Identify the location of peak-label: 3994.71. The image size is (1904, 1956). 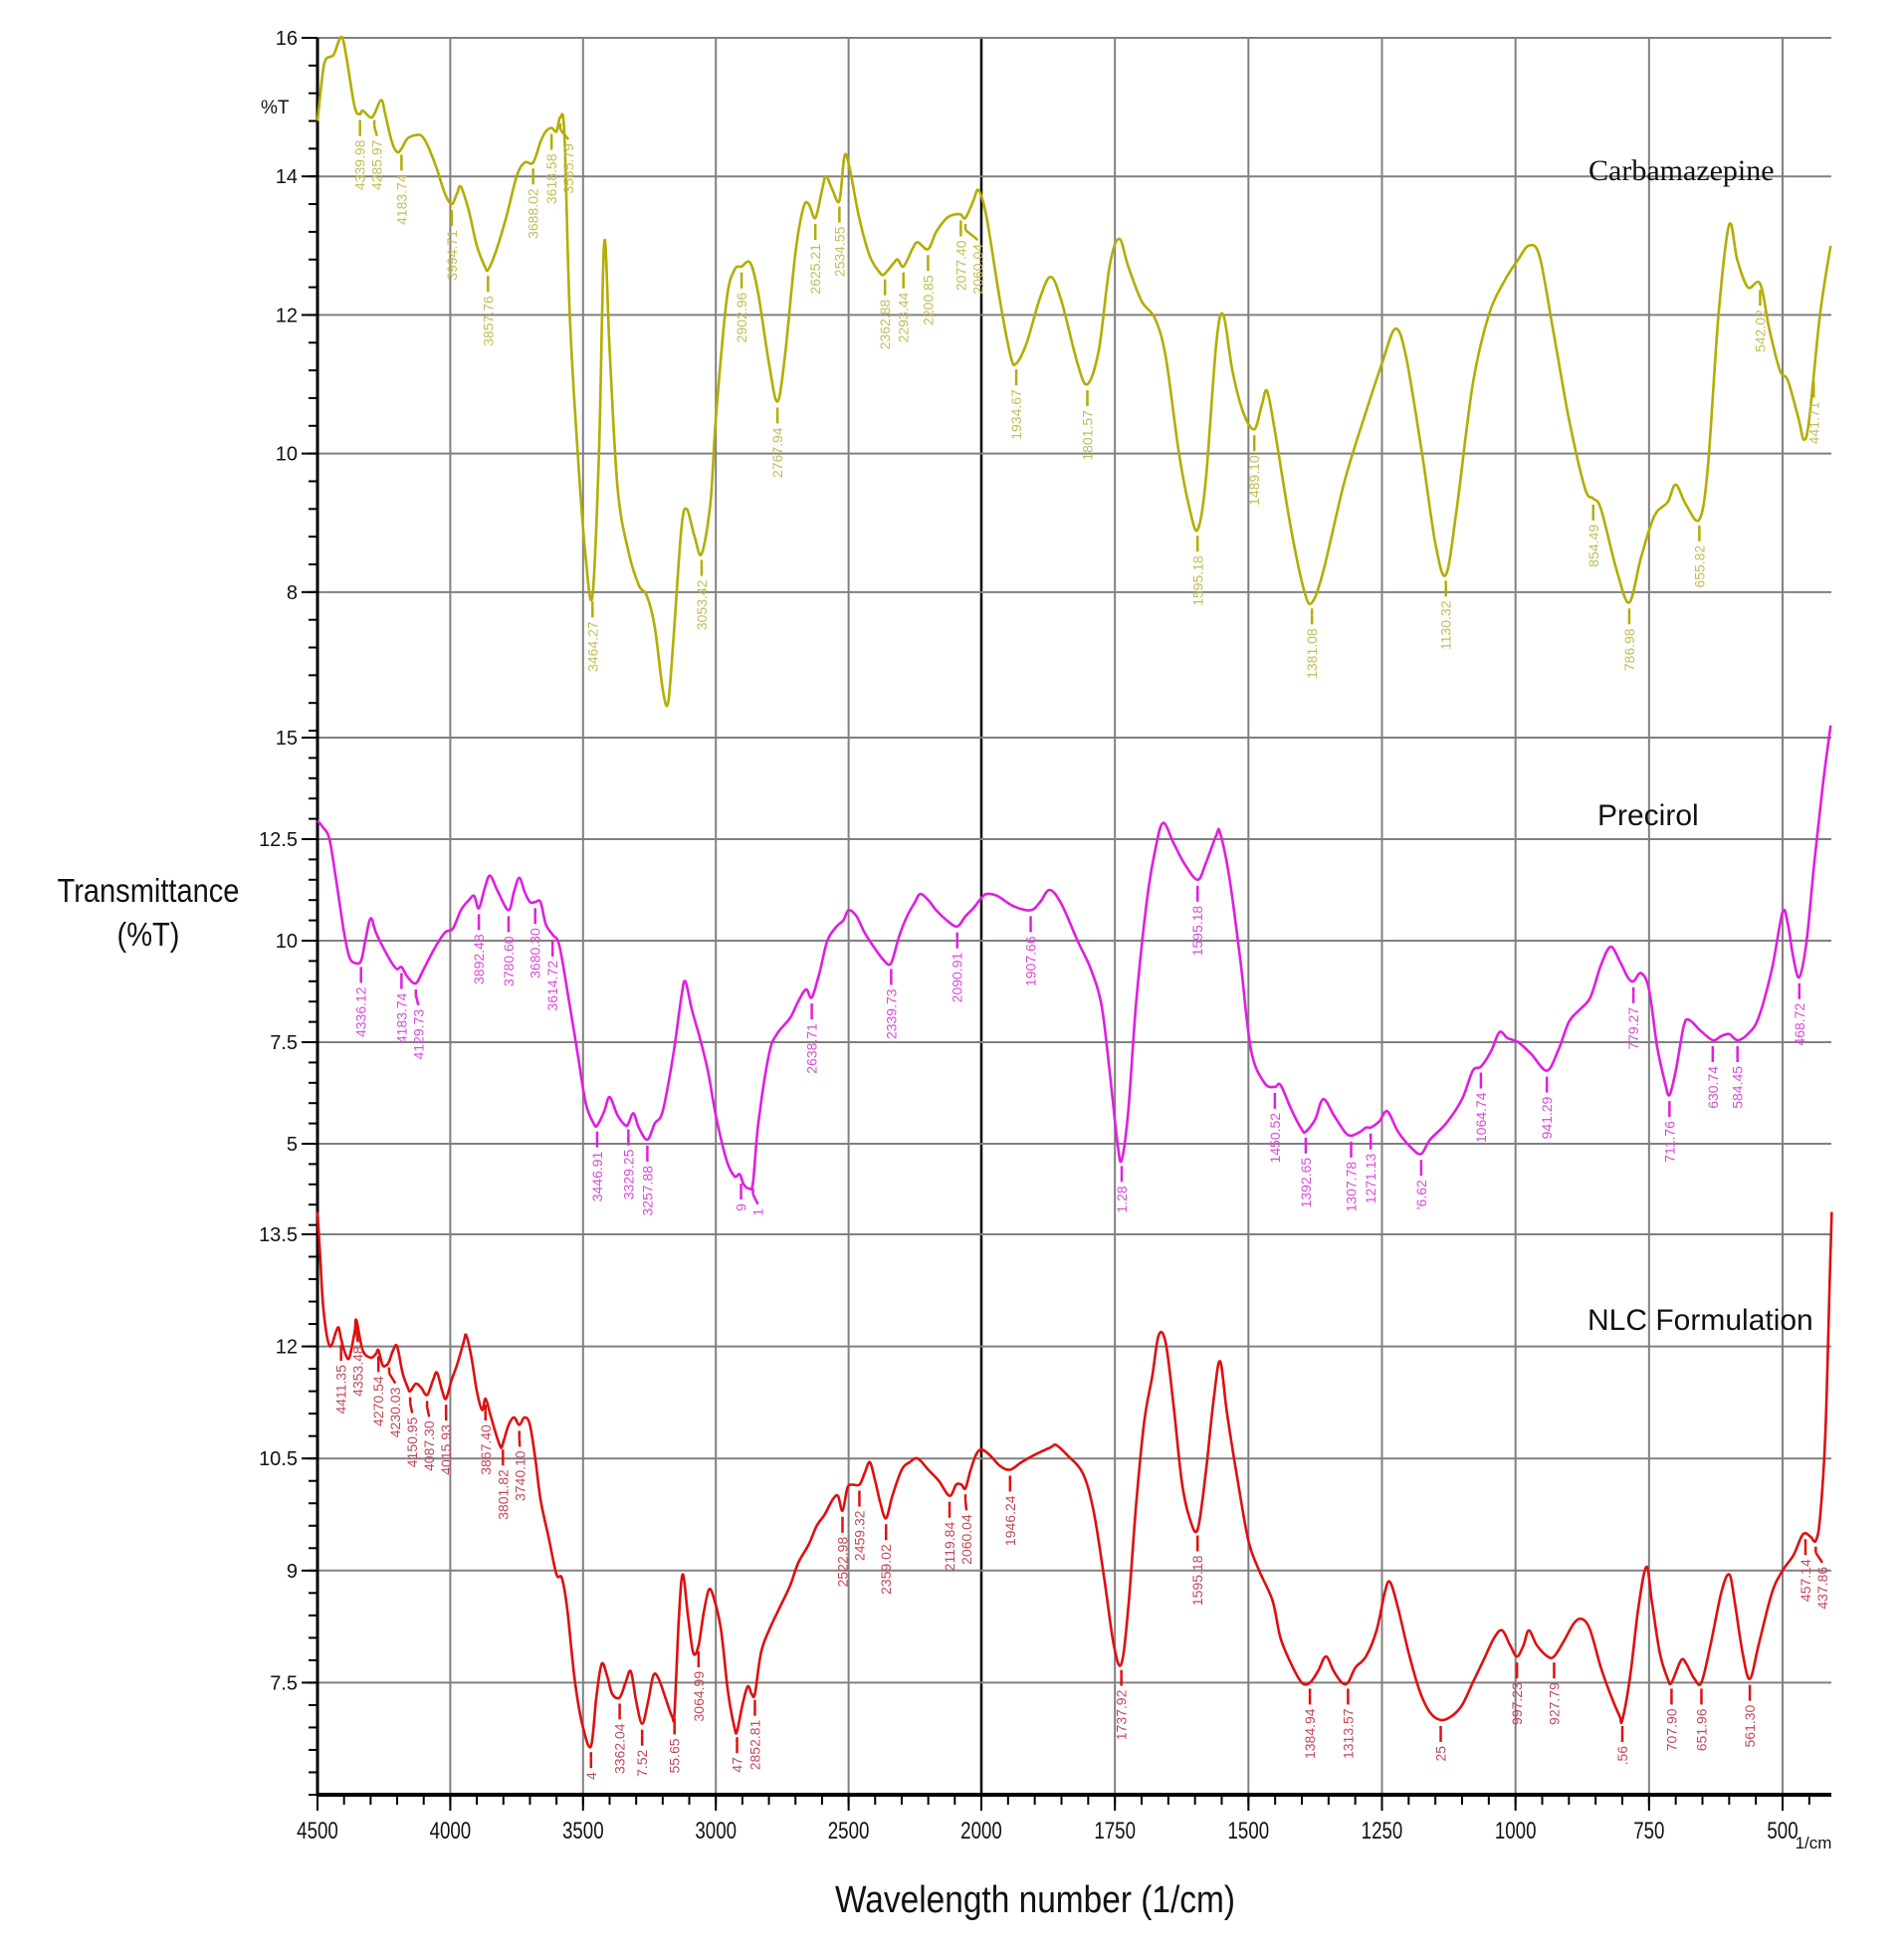
(452, 256).